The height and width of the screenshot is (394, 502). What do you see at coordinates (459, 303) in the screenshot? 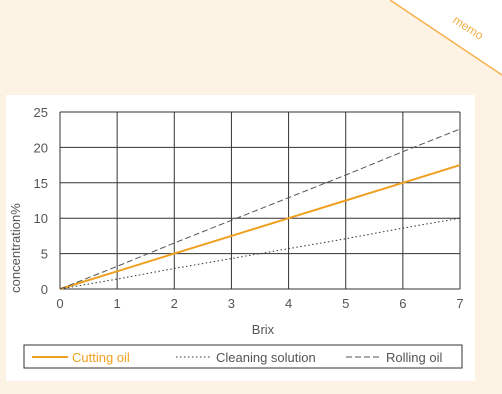
I see `x-tick-label: 7` at bounding box center [459, 303].